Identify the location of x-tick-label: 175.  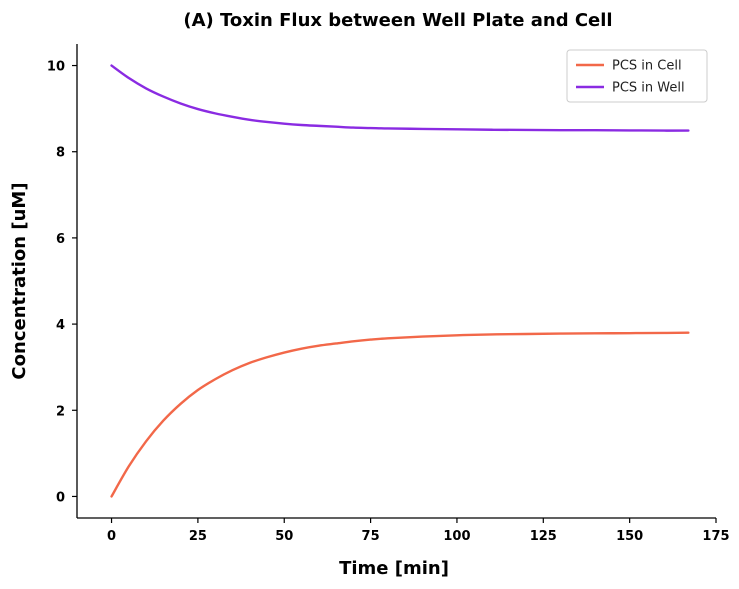
(715, 536).